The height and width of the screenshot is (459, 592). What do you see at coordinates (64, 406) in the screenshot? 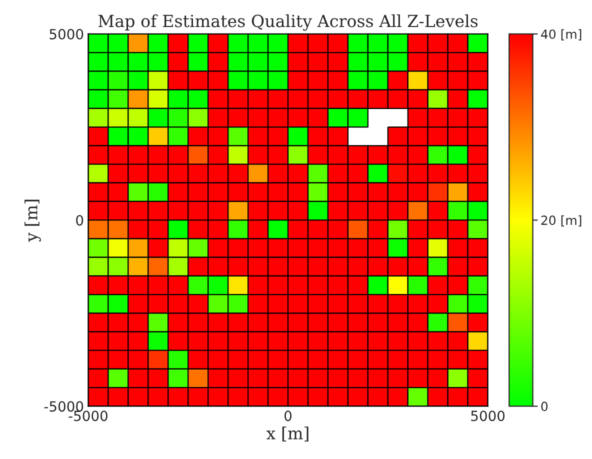
I see `y-tick-label: -5000` at bounding box center [64, 406].